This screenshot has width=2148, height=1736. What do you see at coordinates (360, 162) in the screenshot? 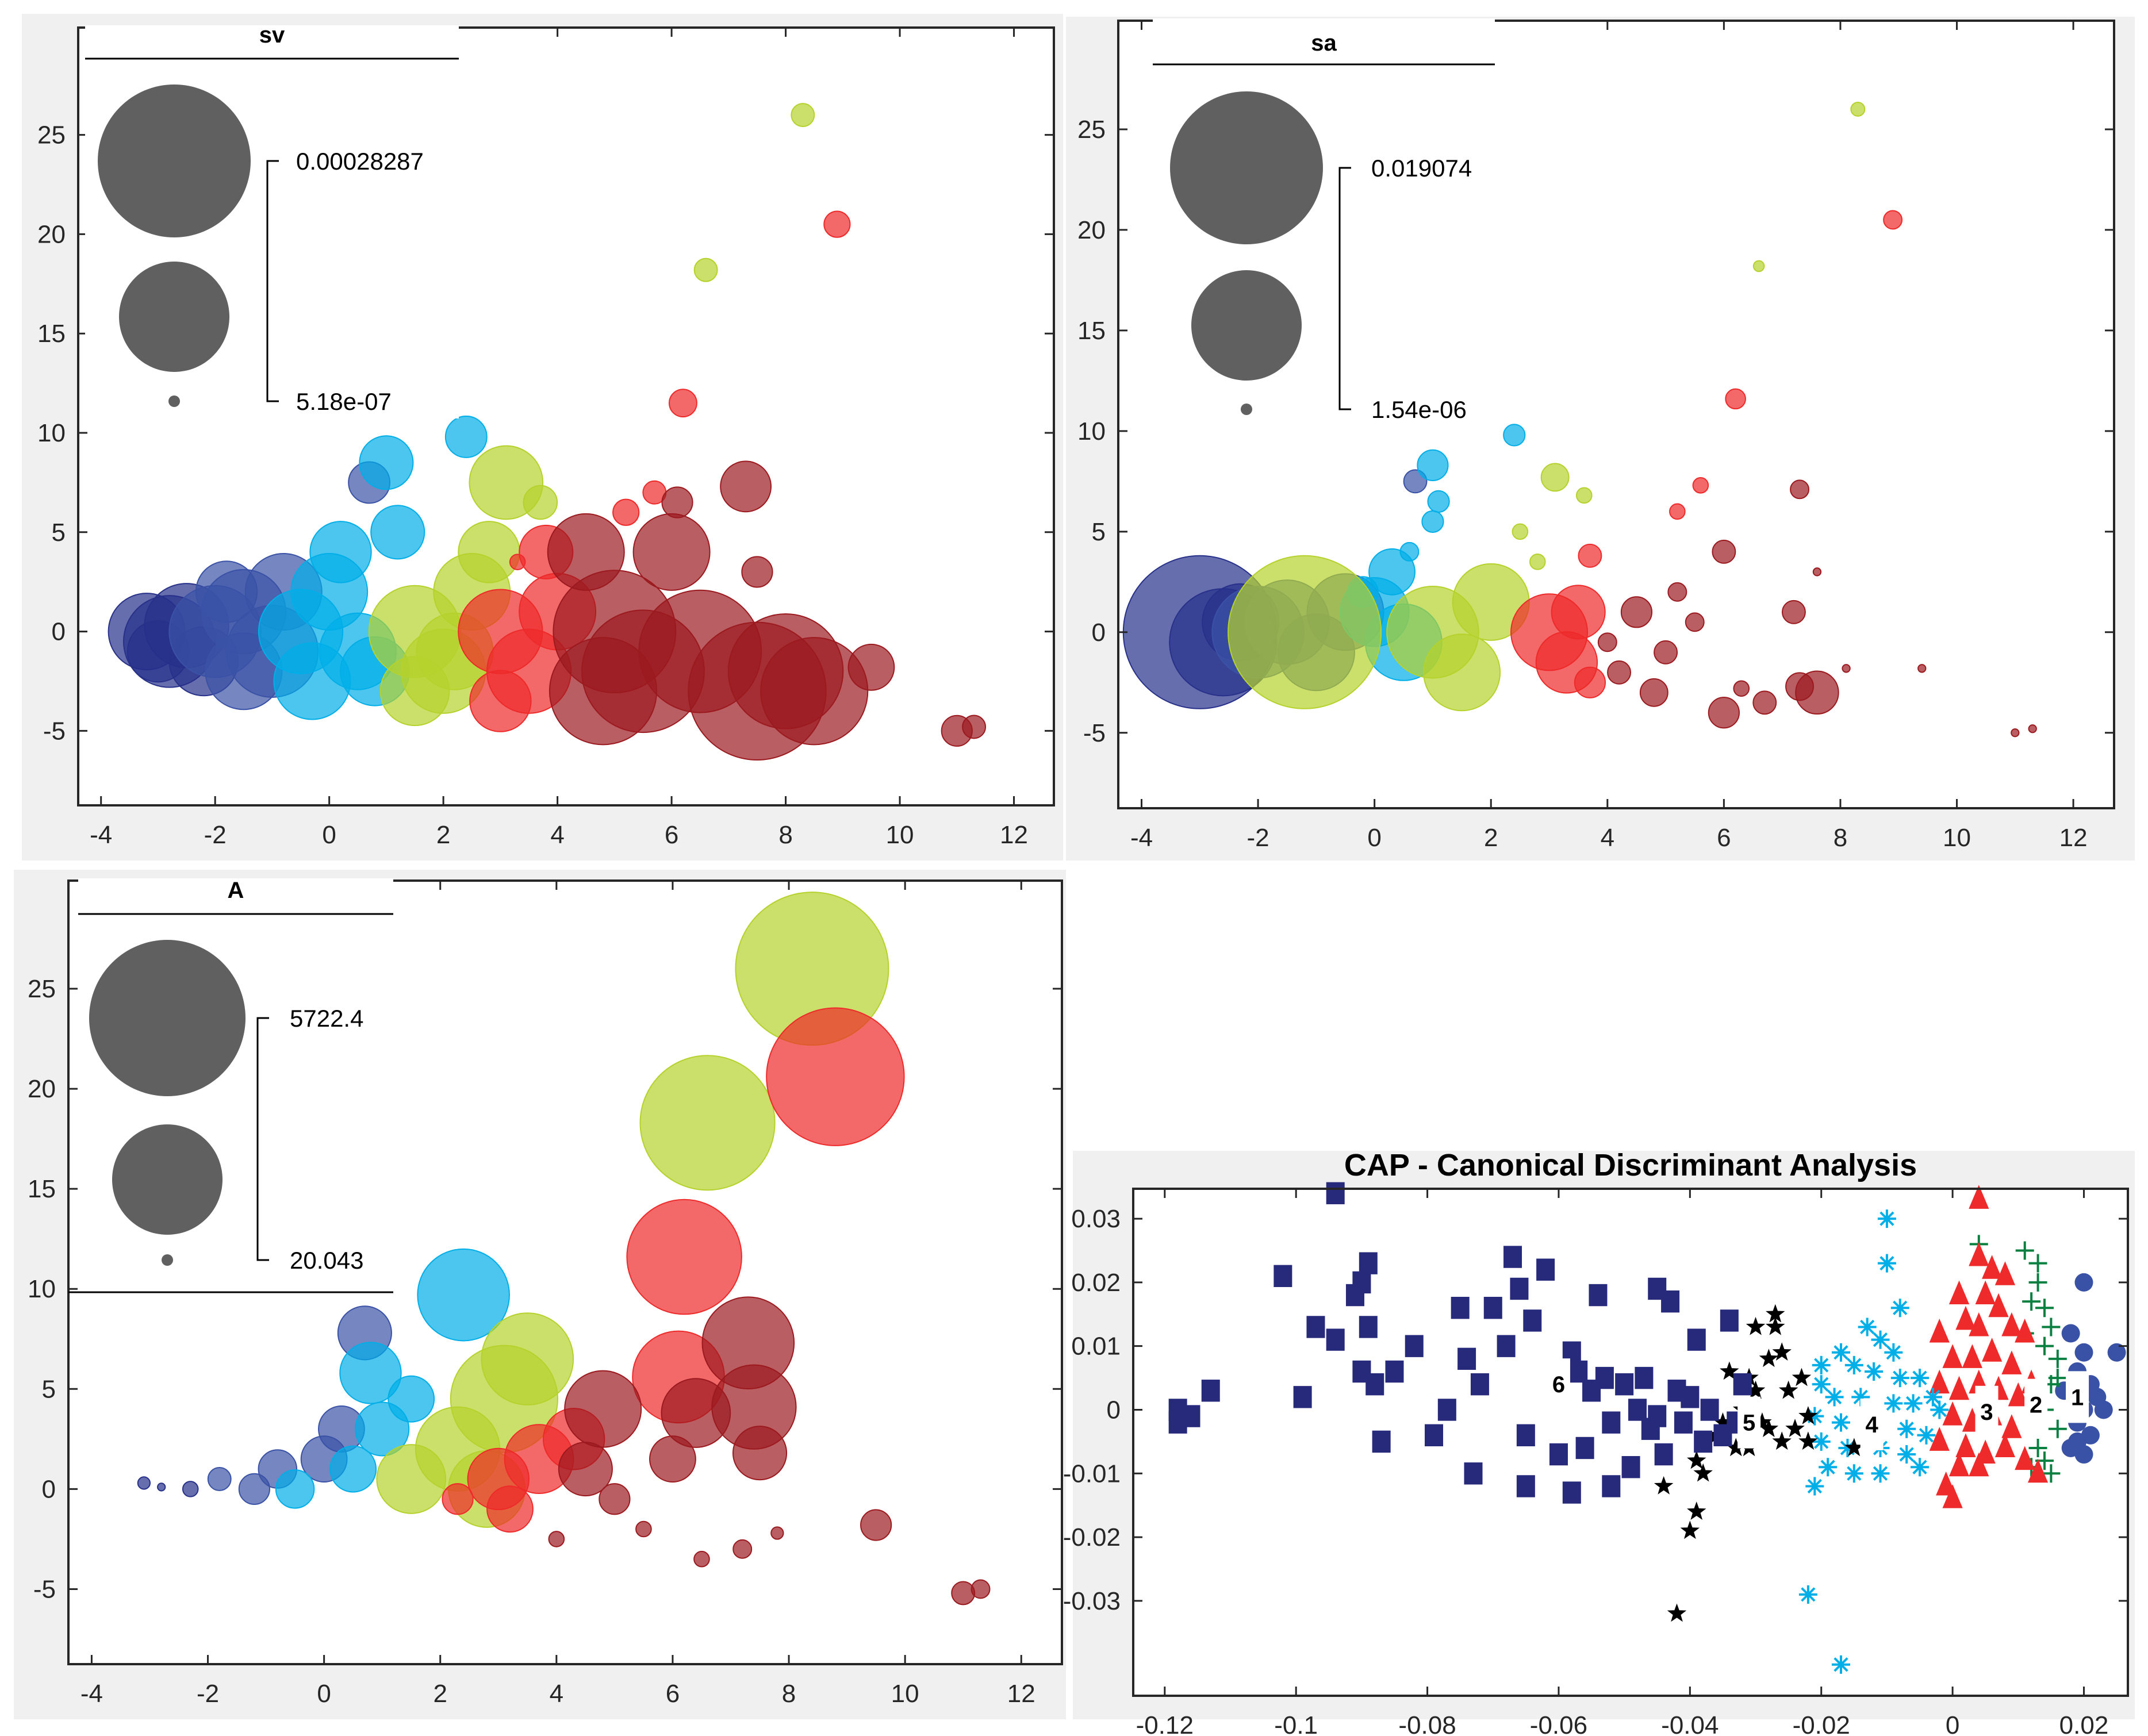
I see `legend-max-value: 0.00028287` at bounding box center [360, 162].